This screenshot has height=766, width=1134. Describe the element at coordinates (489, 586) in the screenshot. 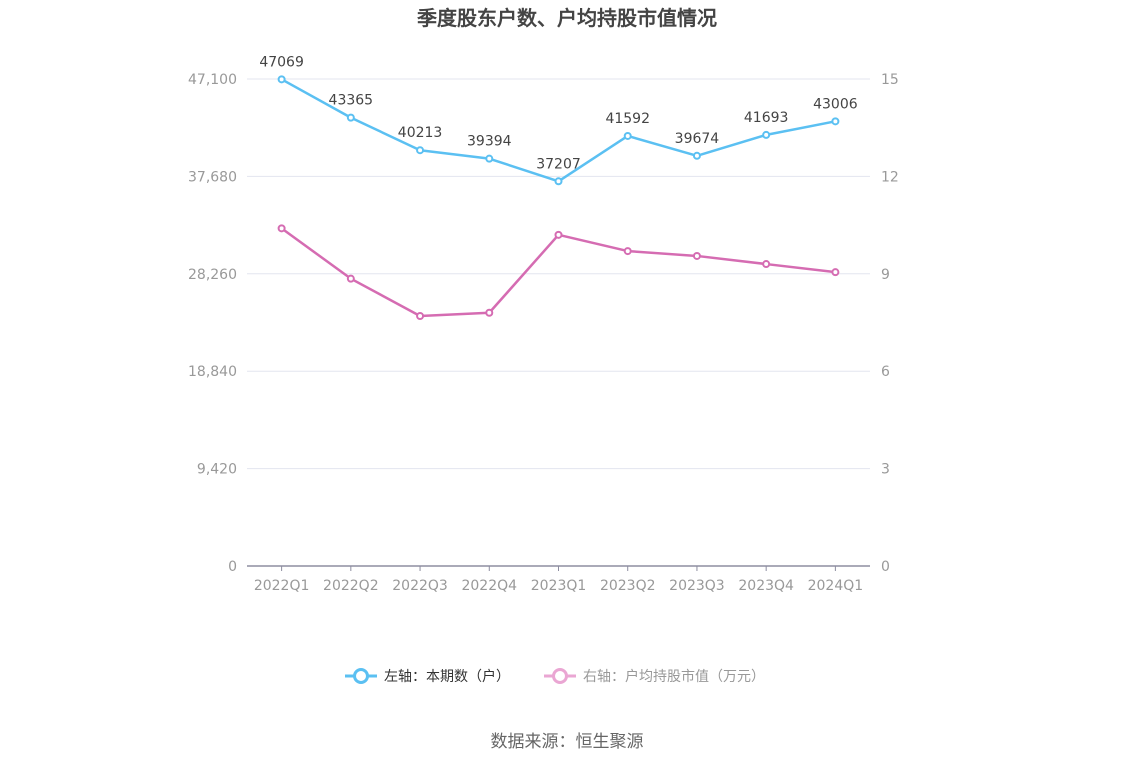

I see `x-tick-label: 2022Q4` at that location.